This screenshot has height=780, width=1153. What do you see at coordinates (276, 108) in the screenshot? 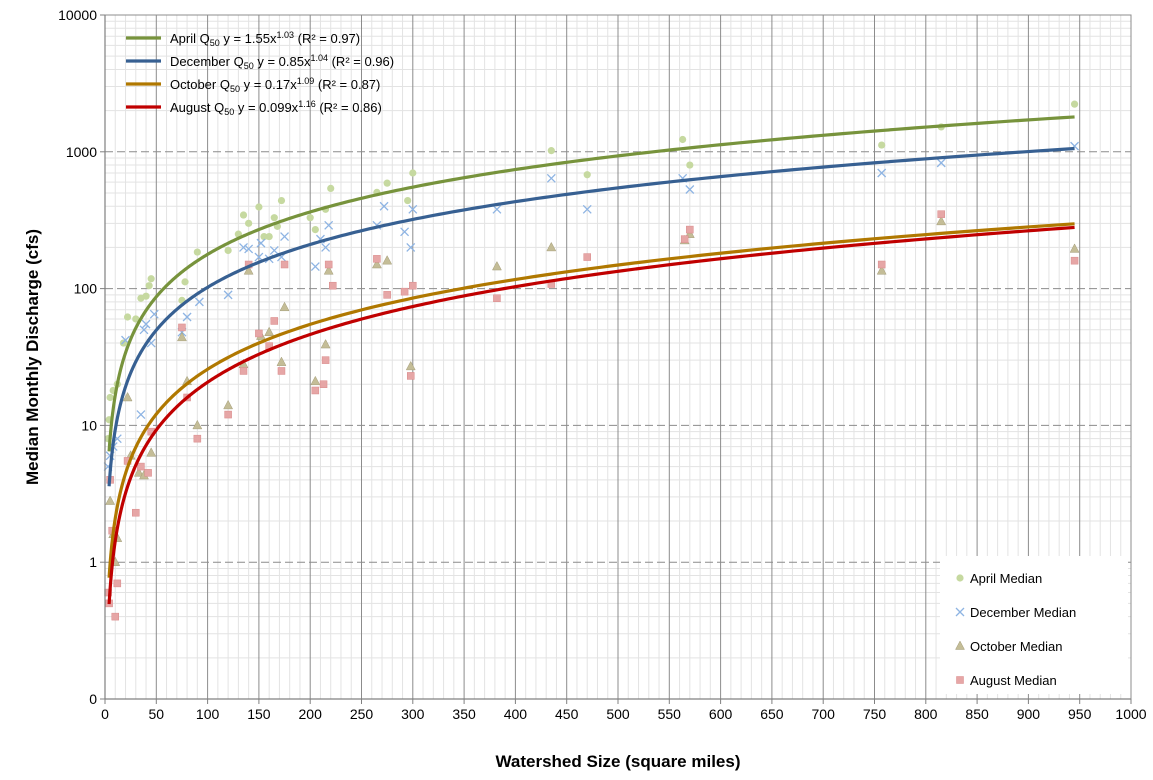
I see `legend-equation-august: August Q50 y = 0.099x1.16 (R² = 0.86)` at bounding box center [276, 108].